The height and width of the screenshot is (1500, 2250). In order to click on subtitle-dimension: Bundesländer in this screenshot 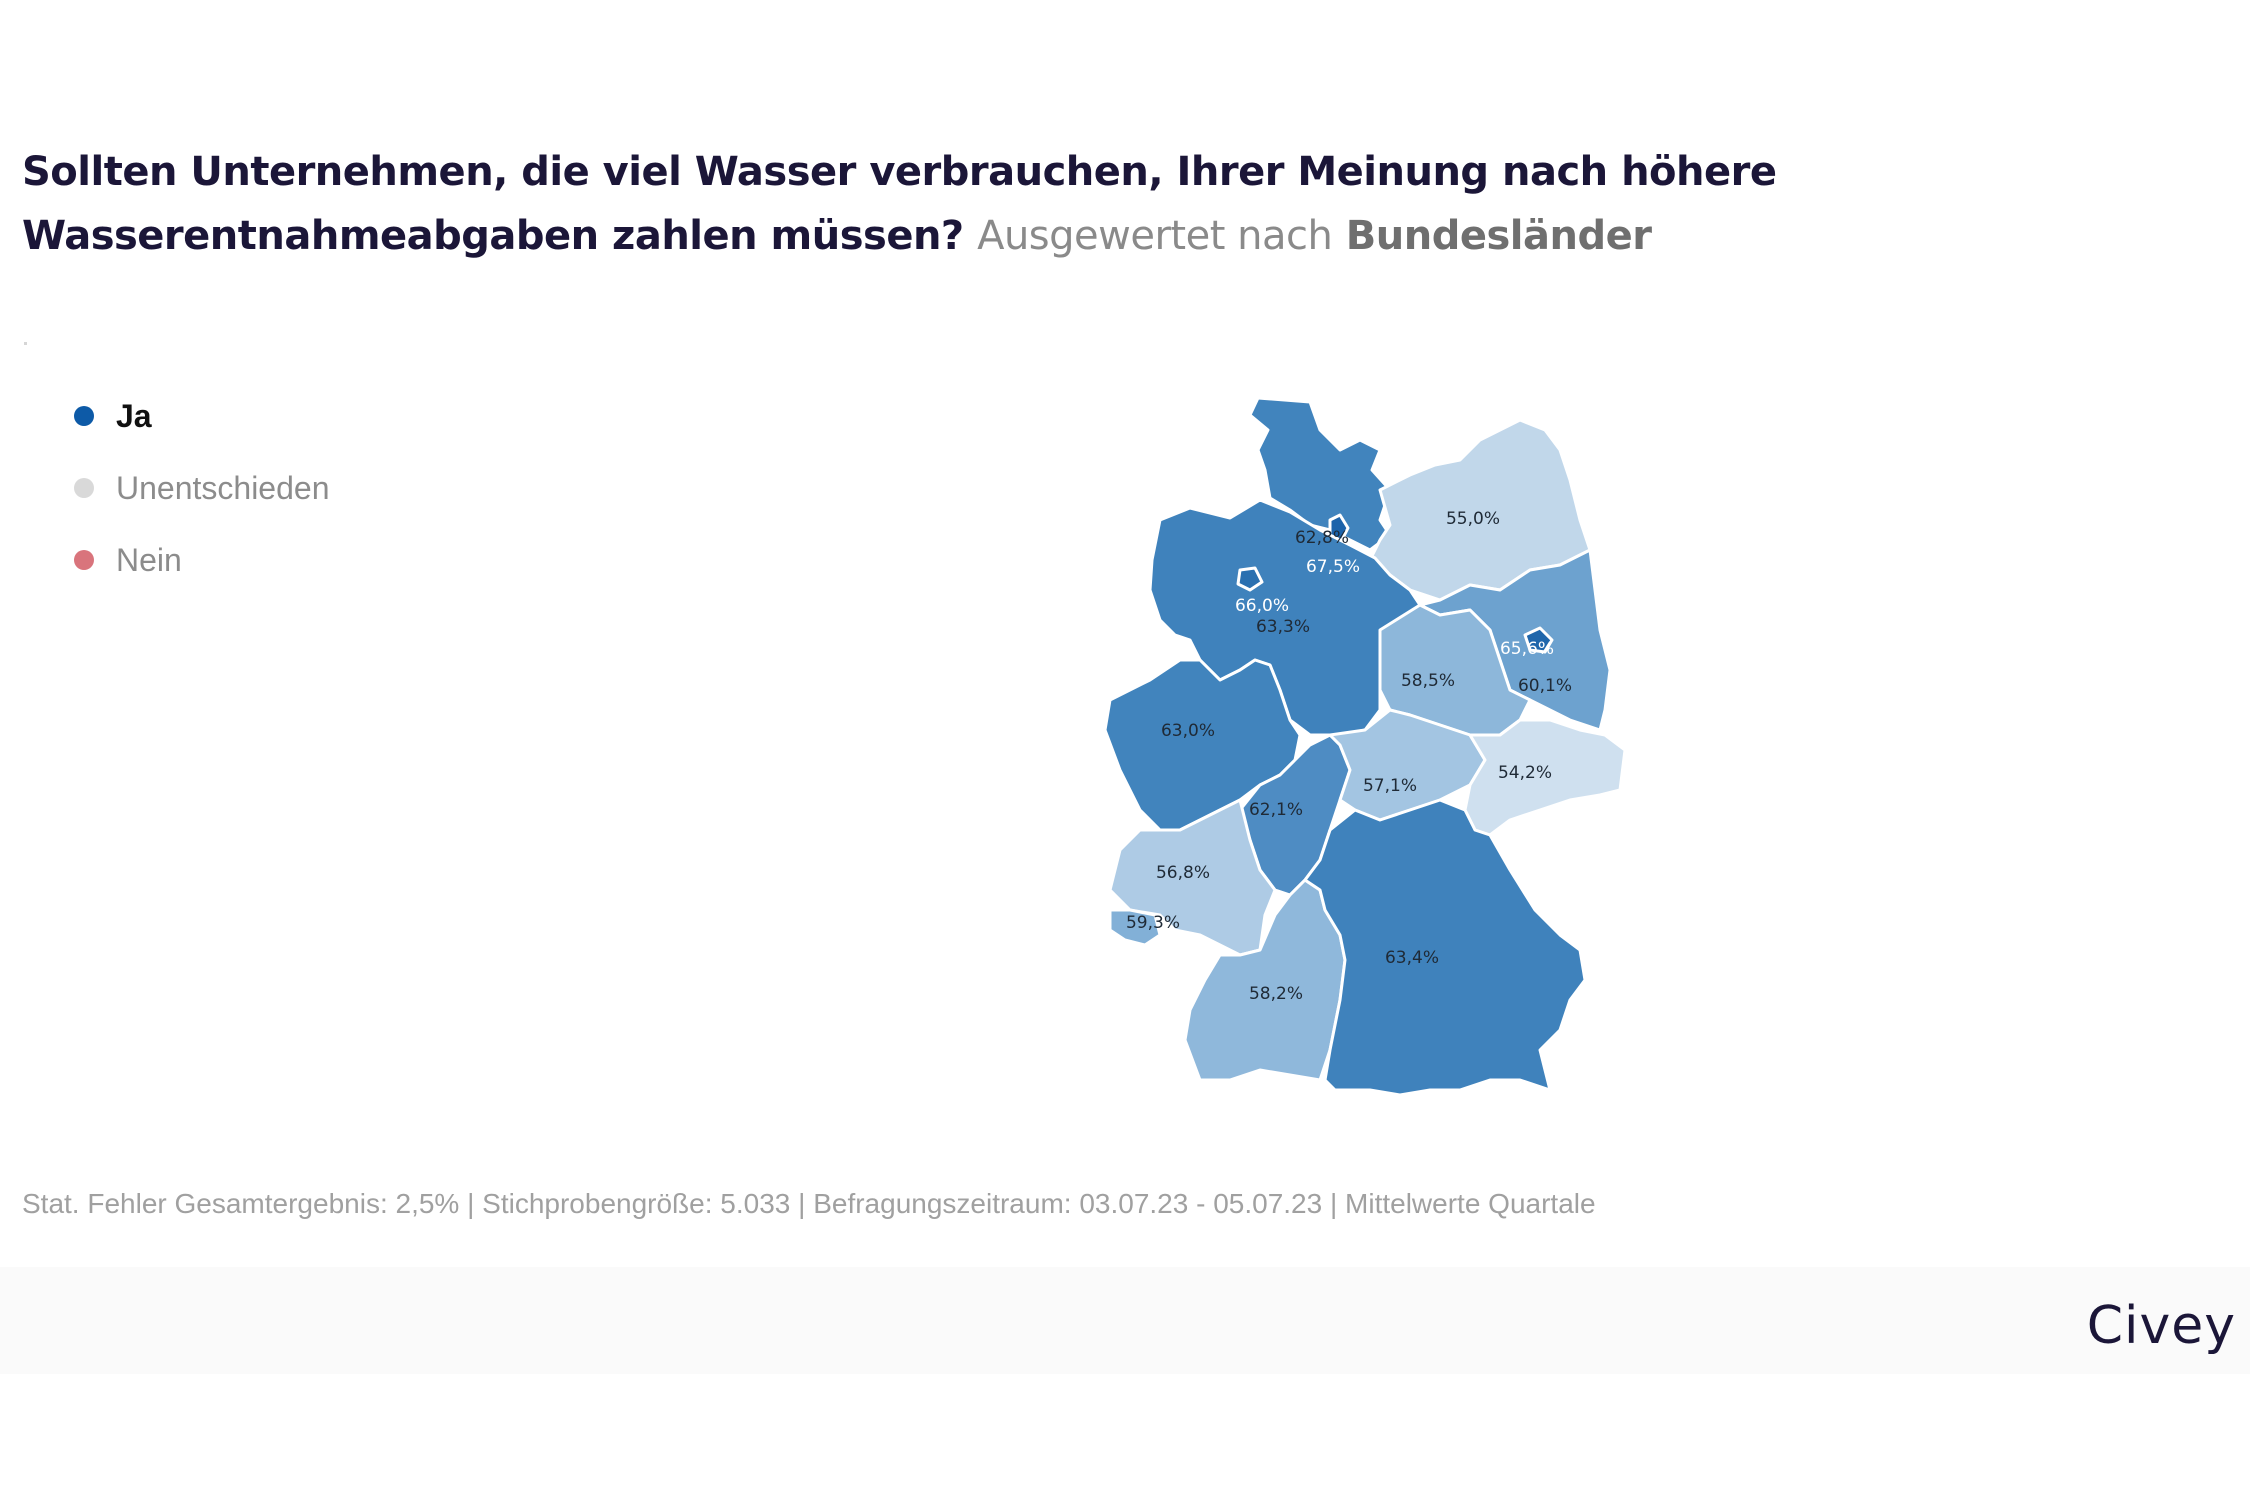, I will do `click(1498, 236)`.